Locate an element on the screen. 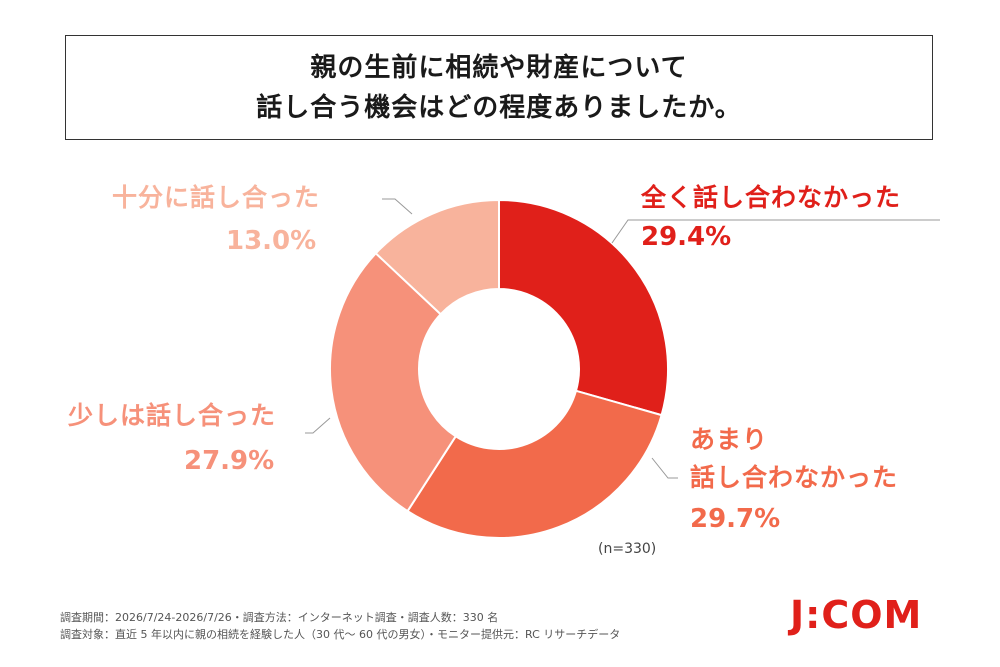 The image size is (1000, 667). leader-line-sukoshi is located at coordinates (318, 425).